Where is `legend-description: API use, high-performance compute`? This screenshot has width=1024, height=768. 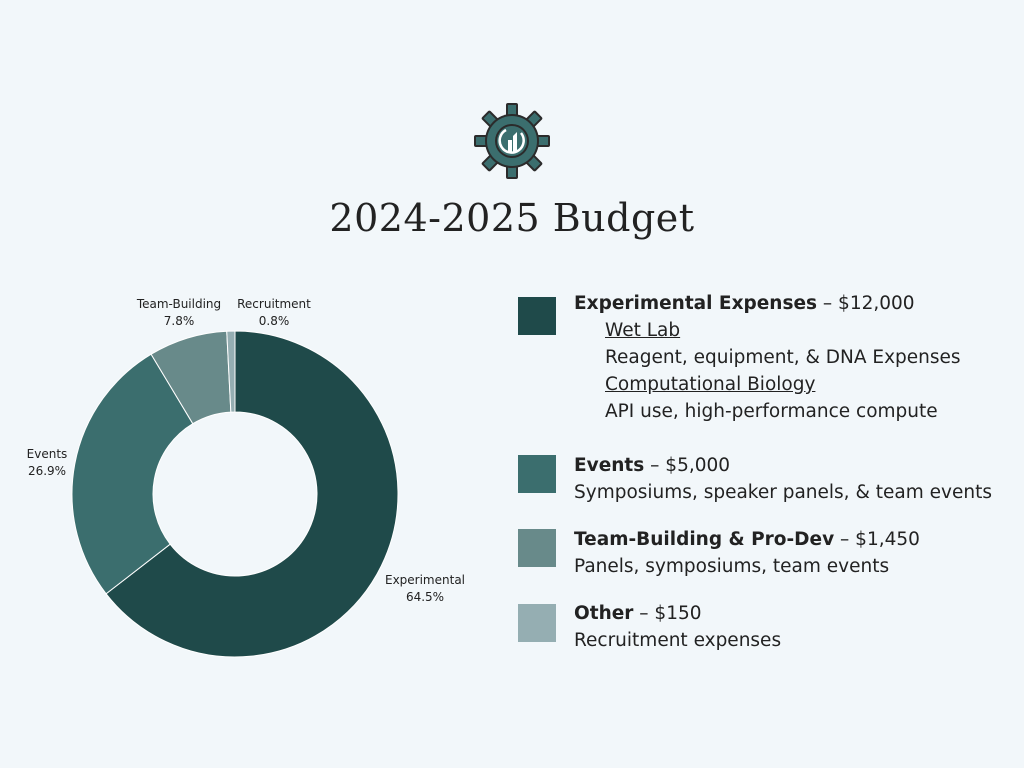 legend-description: API use, high-performance compute is located at coordinates (771, 411).